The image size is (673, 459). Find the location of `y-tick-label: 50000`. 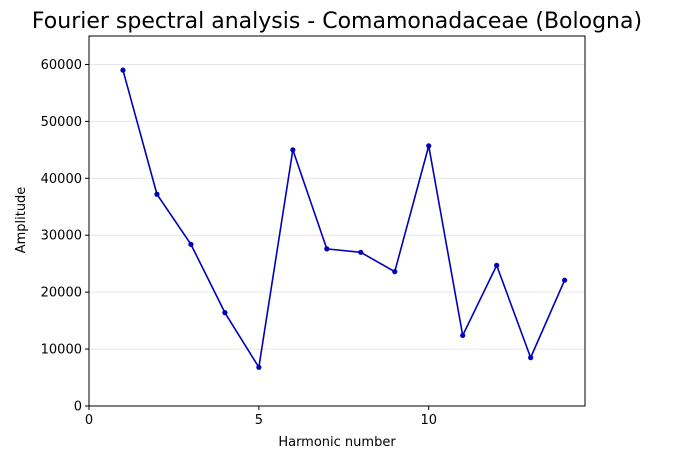

y-tick-label: 50000 is located at coordinates (61, 122).